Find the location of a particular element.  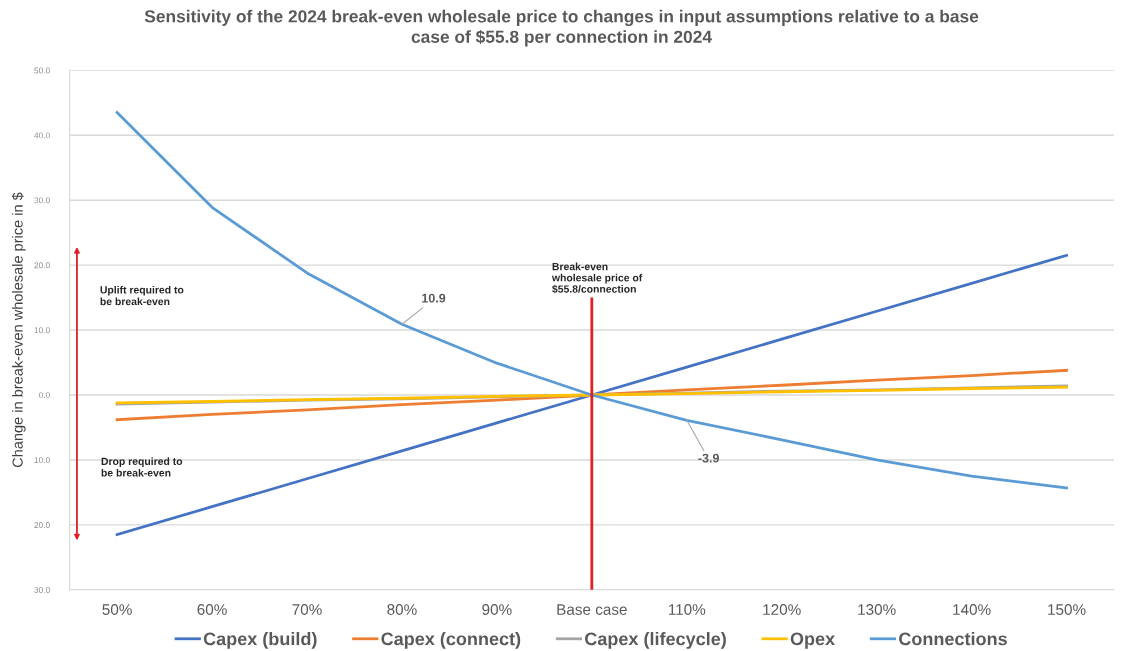

x-tick-label: 120% is located at coordinates (782, 609).